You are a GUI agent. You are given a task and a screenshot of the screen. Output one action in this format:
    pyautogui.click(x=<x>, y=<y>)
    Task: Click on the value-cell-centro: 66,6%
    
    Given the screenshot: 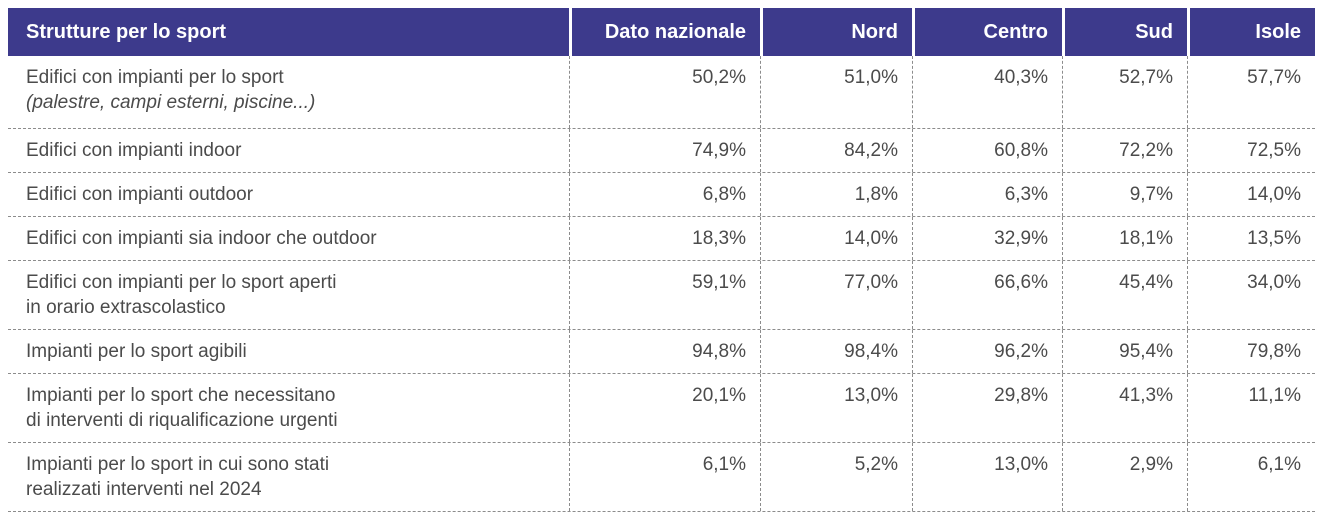 What is the action you would take?
    pyautogui.click(x=987, y=295)
    